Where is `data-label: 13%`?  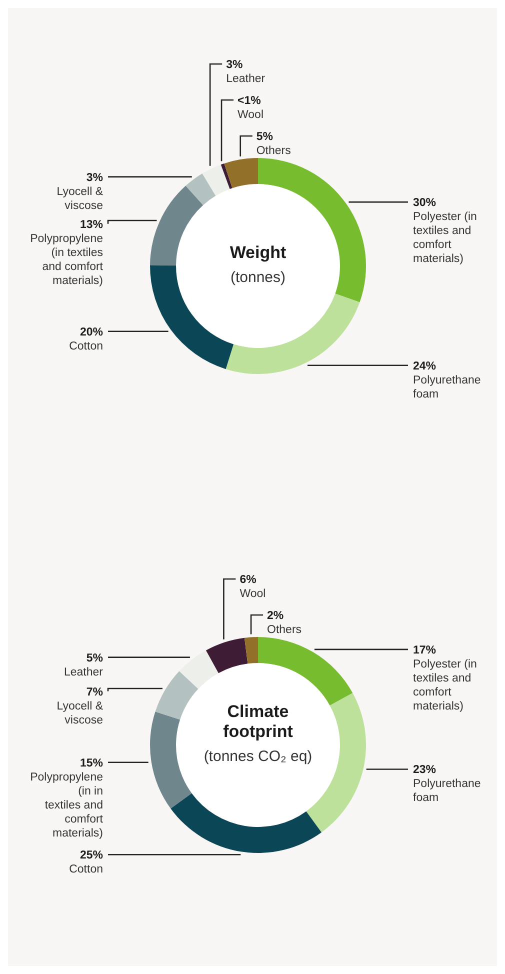 data-label: 13% is located at coordinates (91, 224).